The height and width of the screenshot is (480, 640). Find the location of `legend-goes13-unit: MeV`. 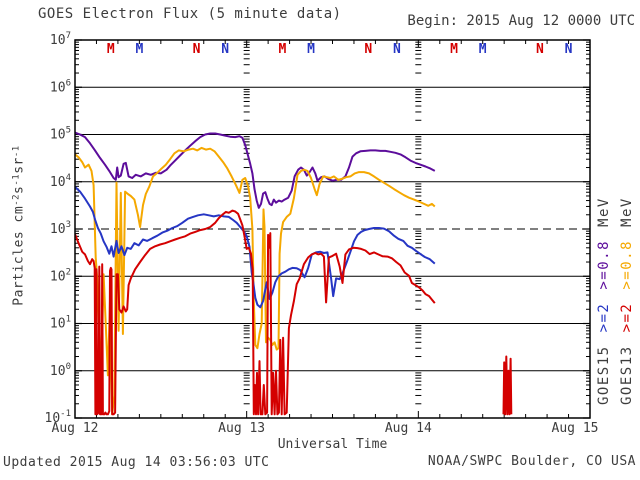

legend-goes13-unit: MeV is located at coordinates (627, 212).